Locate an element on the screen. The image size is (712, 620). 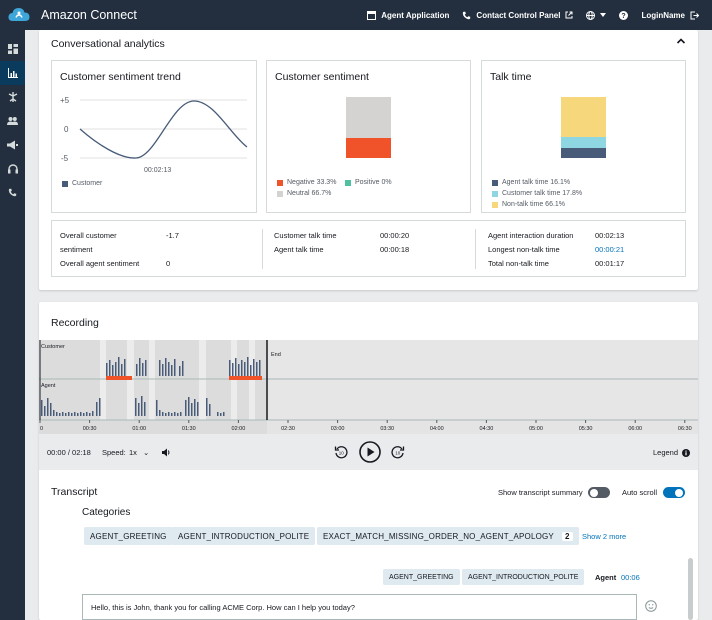
overall-customer-value: -1.7 is located at coordinates (172, 235).